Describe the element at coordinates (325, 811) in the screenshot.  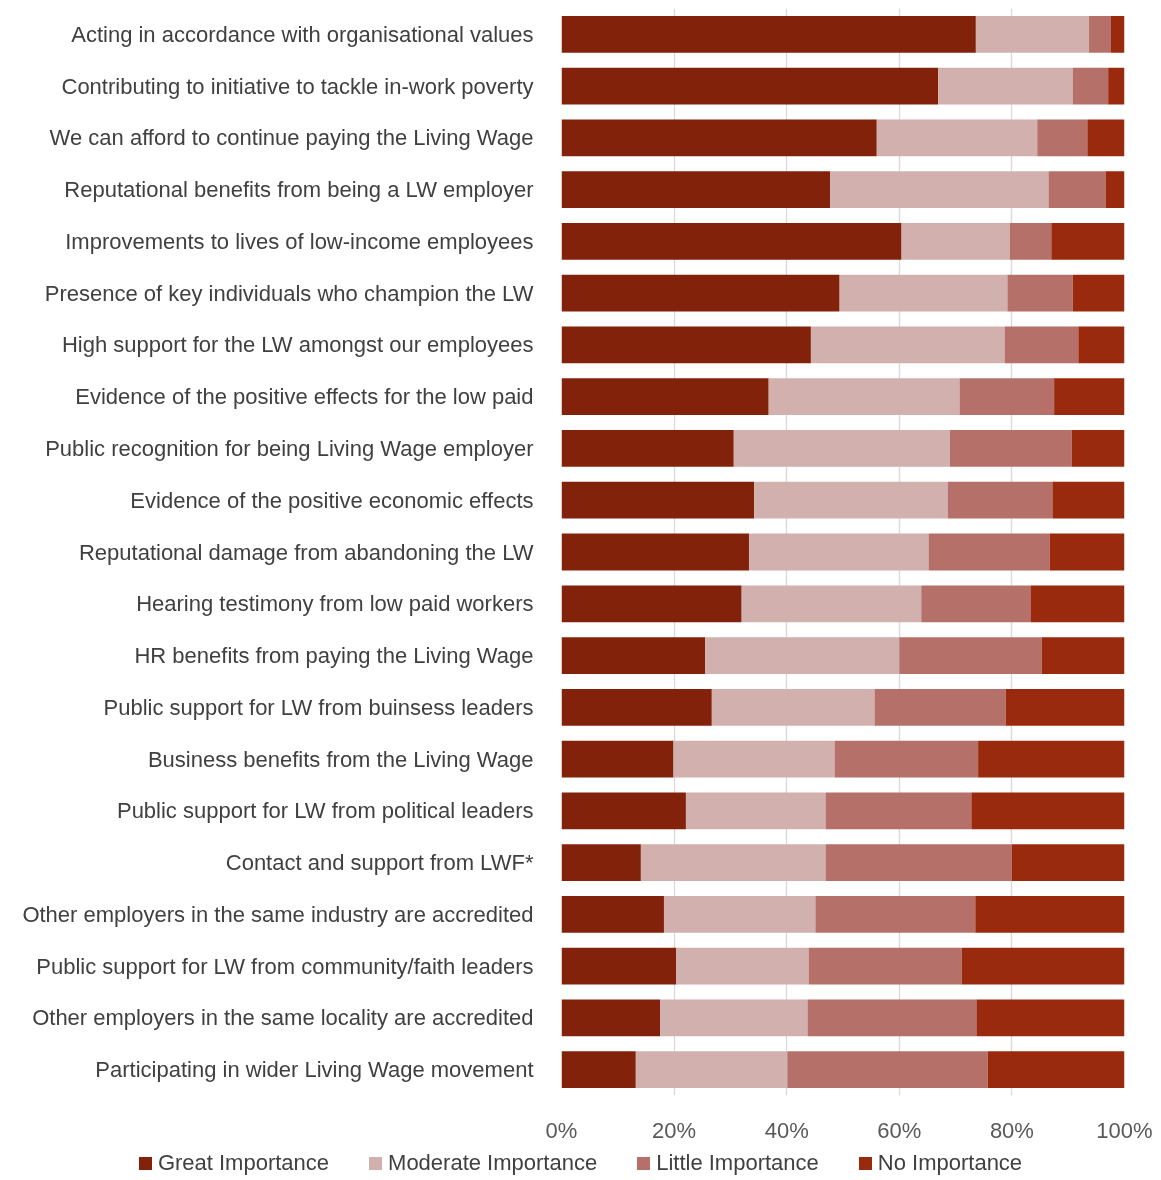
I see `y-tick-label: Public support for LW from political leaders` at that location.